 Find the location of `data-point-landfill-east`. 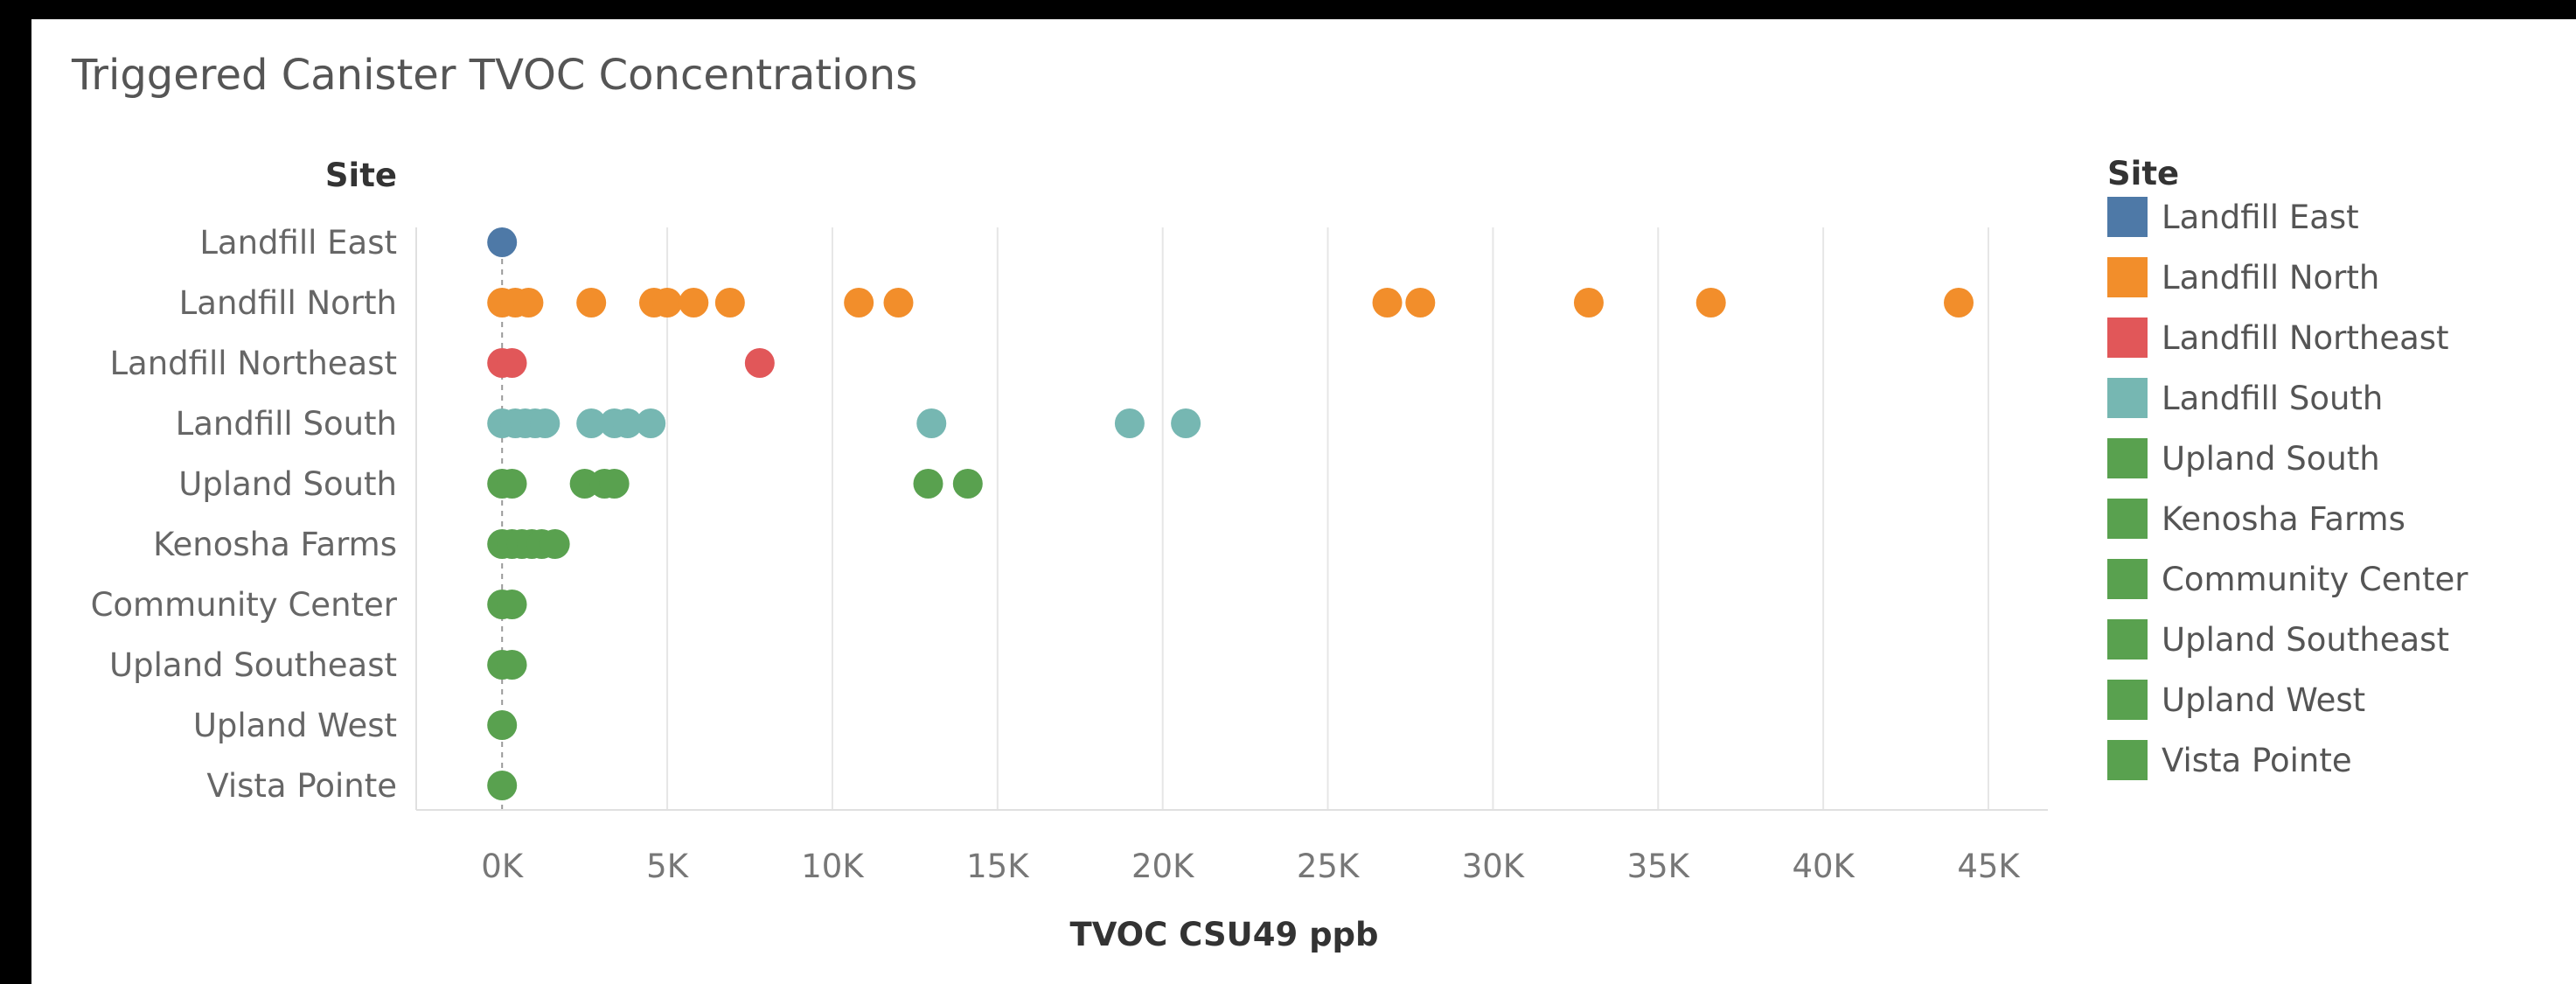

data-point-landfill-east is located at coordinates (502, 242).